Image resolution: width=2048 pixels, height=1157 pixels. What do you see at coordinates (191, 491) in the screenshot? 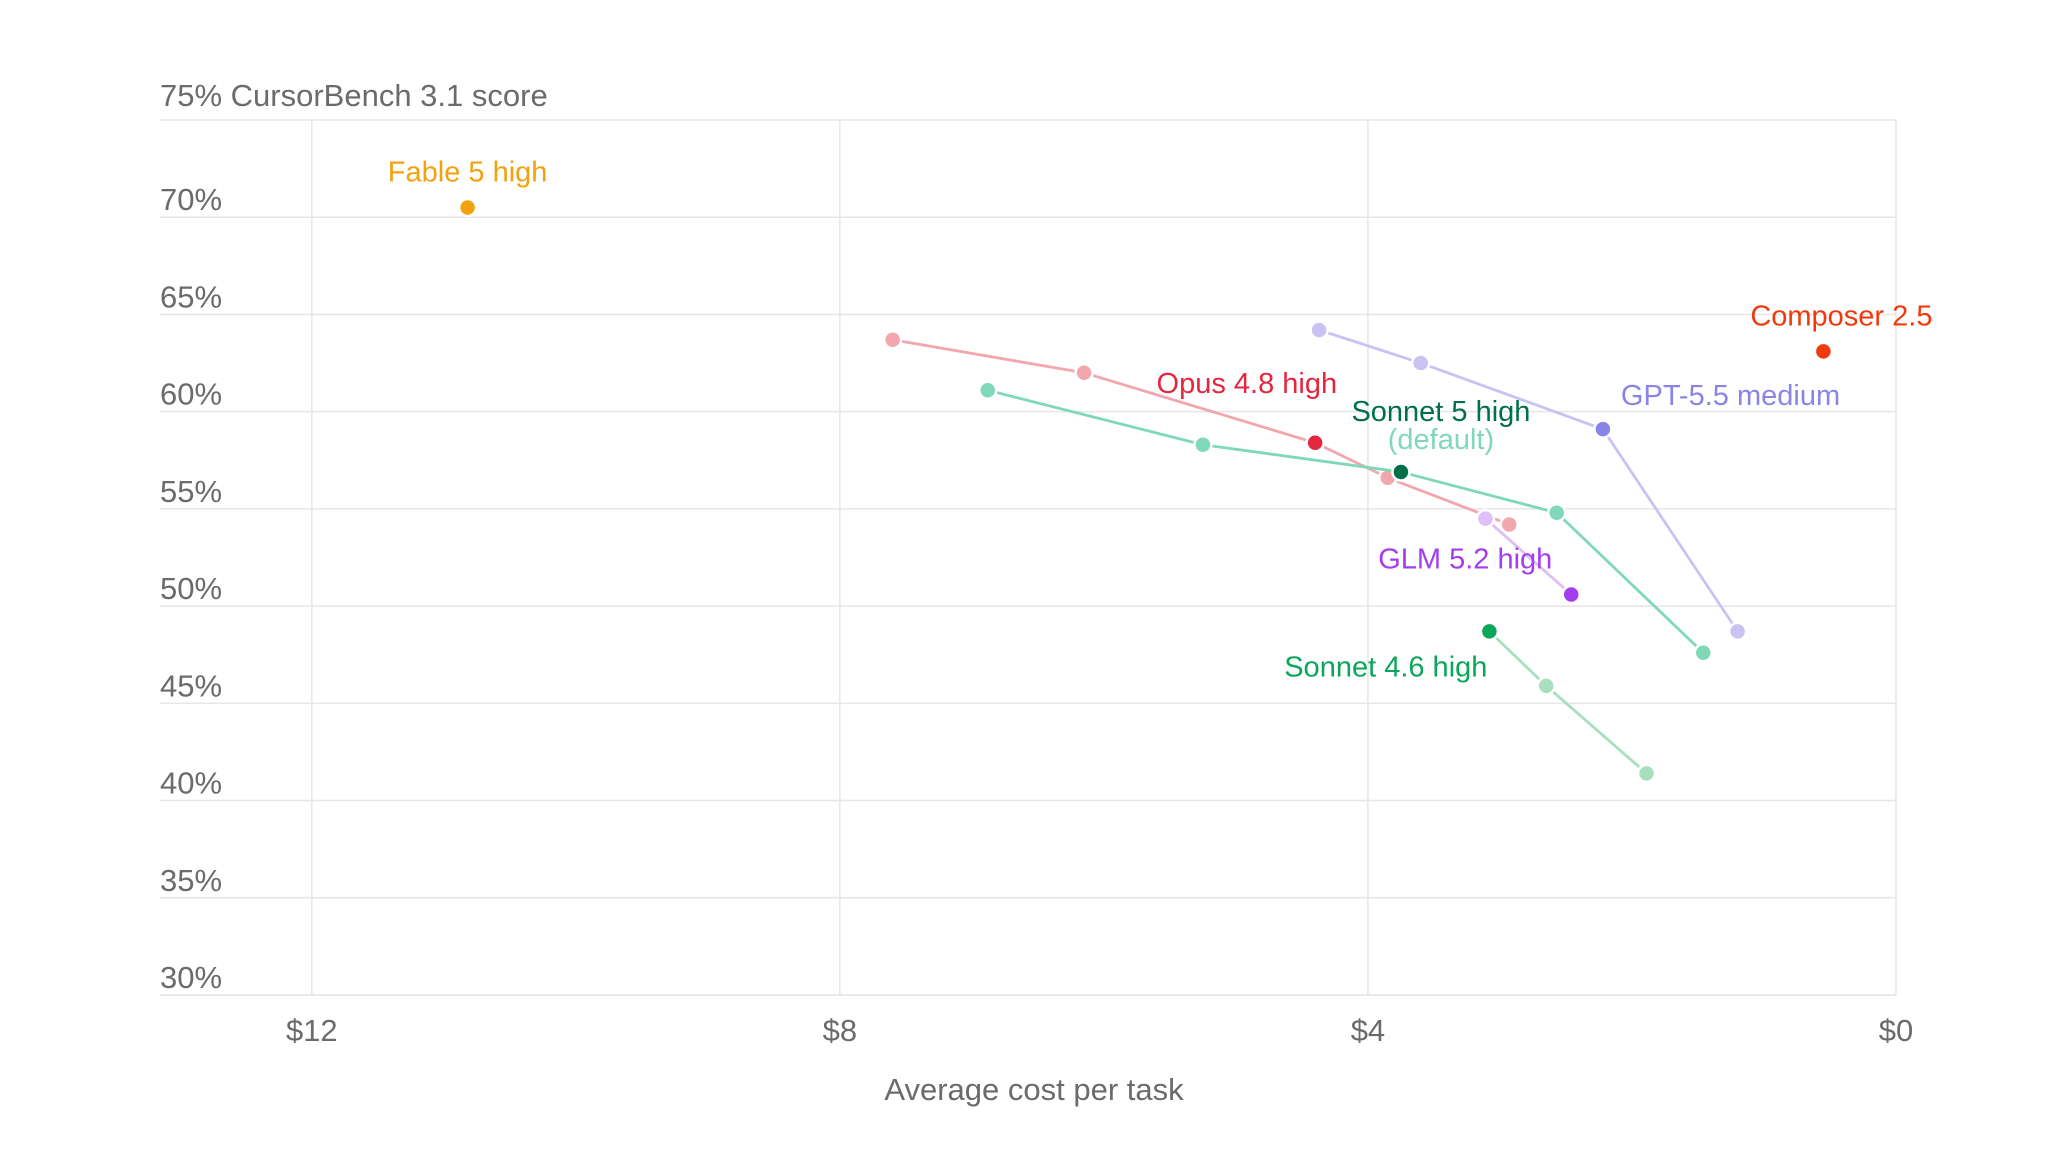
I see `y-tick-label-55: 55%` at bounding box center [191, 491].